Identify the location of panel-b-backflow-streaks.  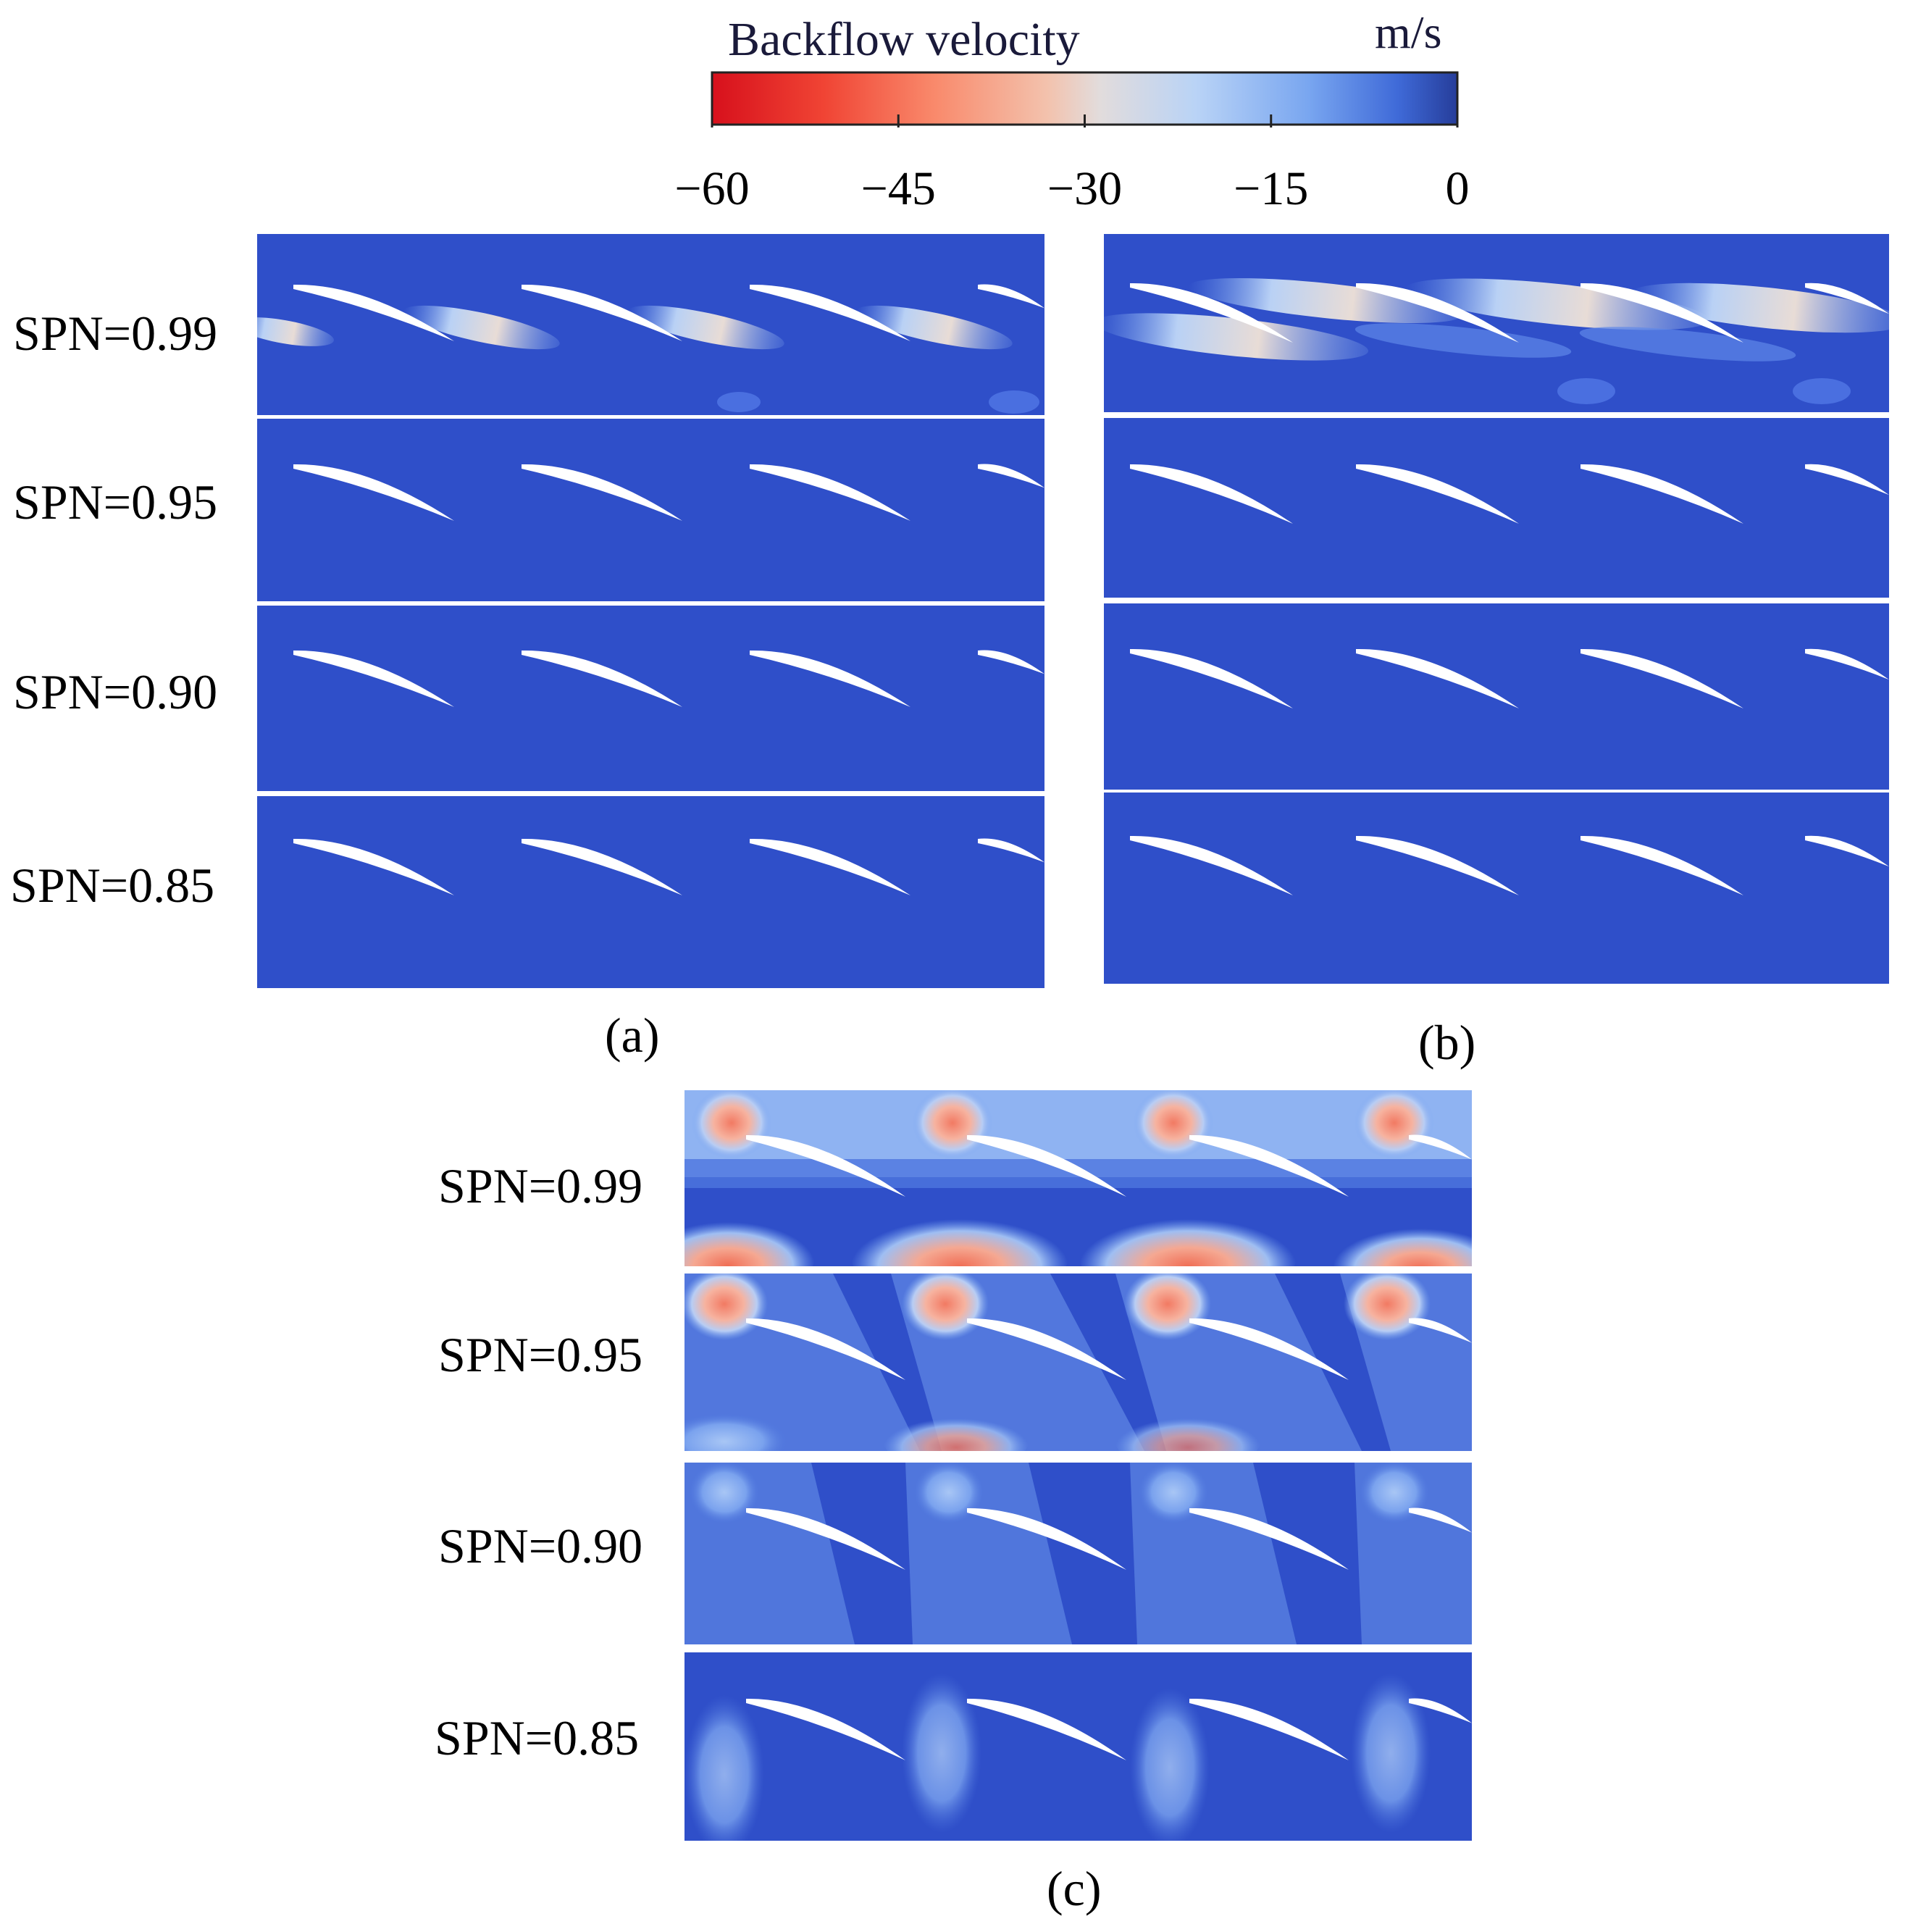
(1497, 340).